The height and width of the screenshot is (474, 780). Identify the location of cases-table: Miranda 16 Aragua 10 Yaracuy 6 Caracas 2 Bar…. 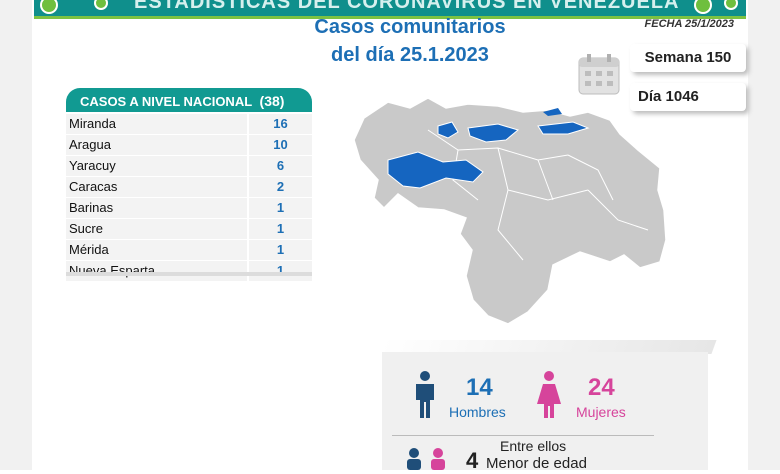
(189, 198).